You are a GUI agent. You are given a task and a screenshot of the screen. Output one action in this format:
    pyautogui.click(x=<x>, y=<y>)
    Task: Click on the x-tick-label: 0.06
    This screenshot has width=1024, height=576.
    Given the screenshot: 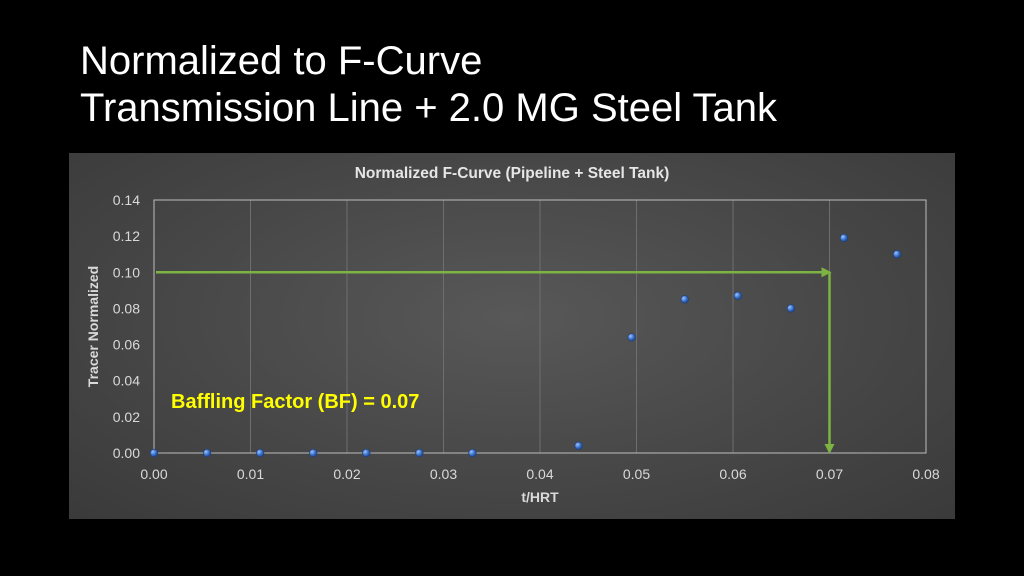 What is the action you would take?
    pyautogui.click(x=732, y=474)
    